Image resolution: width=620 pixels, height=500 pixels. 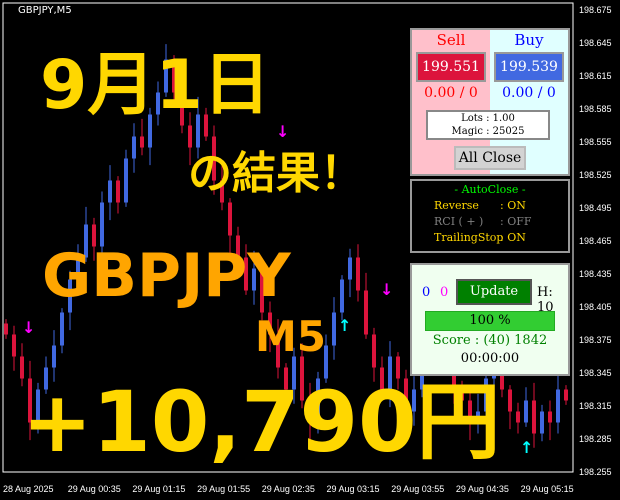 What do you see at coordinates (595, 406) in the screenshot?
I see `price-axis-label: 198.315` at bounding box center [595, 406].